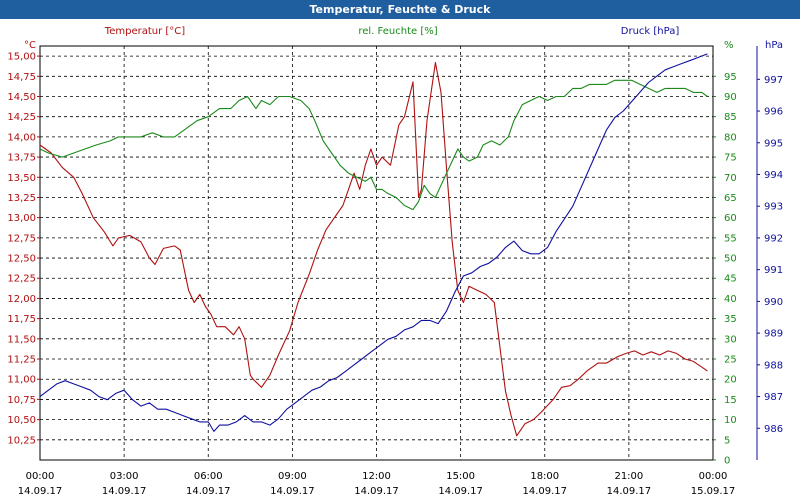  I want to click on x-tick-time: 09:00, so click(292, 476).